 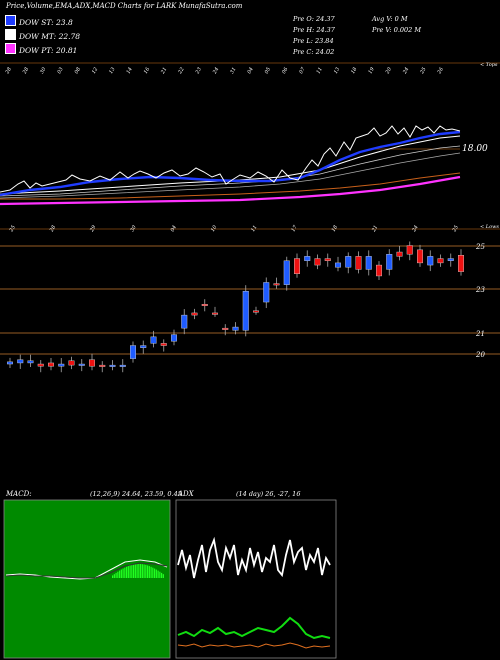 What do you see at coordinates (254, 645) in the screenshot?
I see `adx-line-orange` at bounding box center [254, 645].